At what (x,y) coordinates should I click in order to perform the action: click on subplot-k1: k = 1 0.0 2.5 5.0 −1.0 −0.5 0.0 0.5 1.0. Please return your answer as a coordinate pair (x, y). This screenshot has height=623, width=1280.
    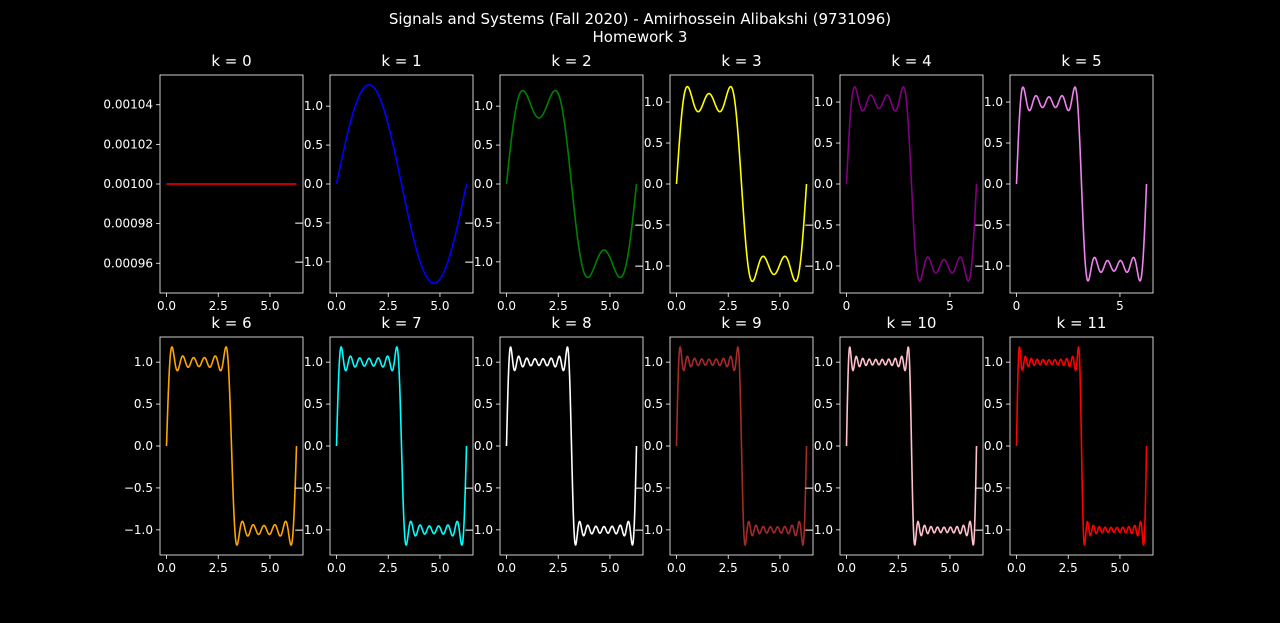
    Looking at the image, I should click on (384, 182).